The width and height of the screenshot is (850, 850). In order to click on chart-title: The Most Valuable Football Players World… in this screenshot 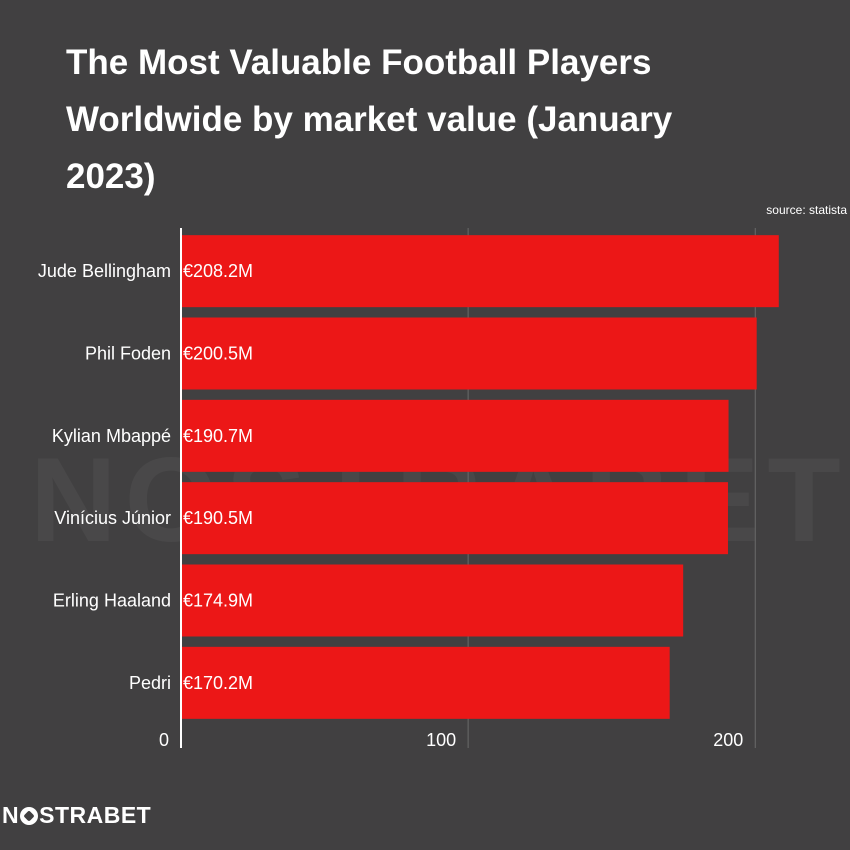, I will do `click(369, 119)`.